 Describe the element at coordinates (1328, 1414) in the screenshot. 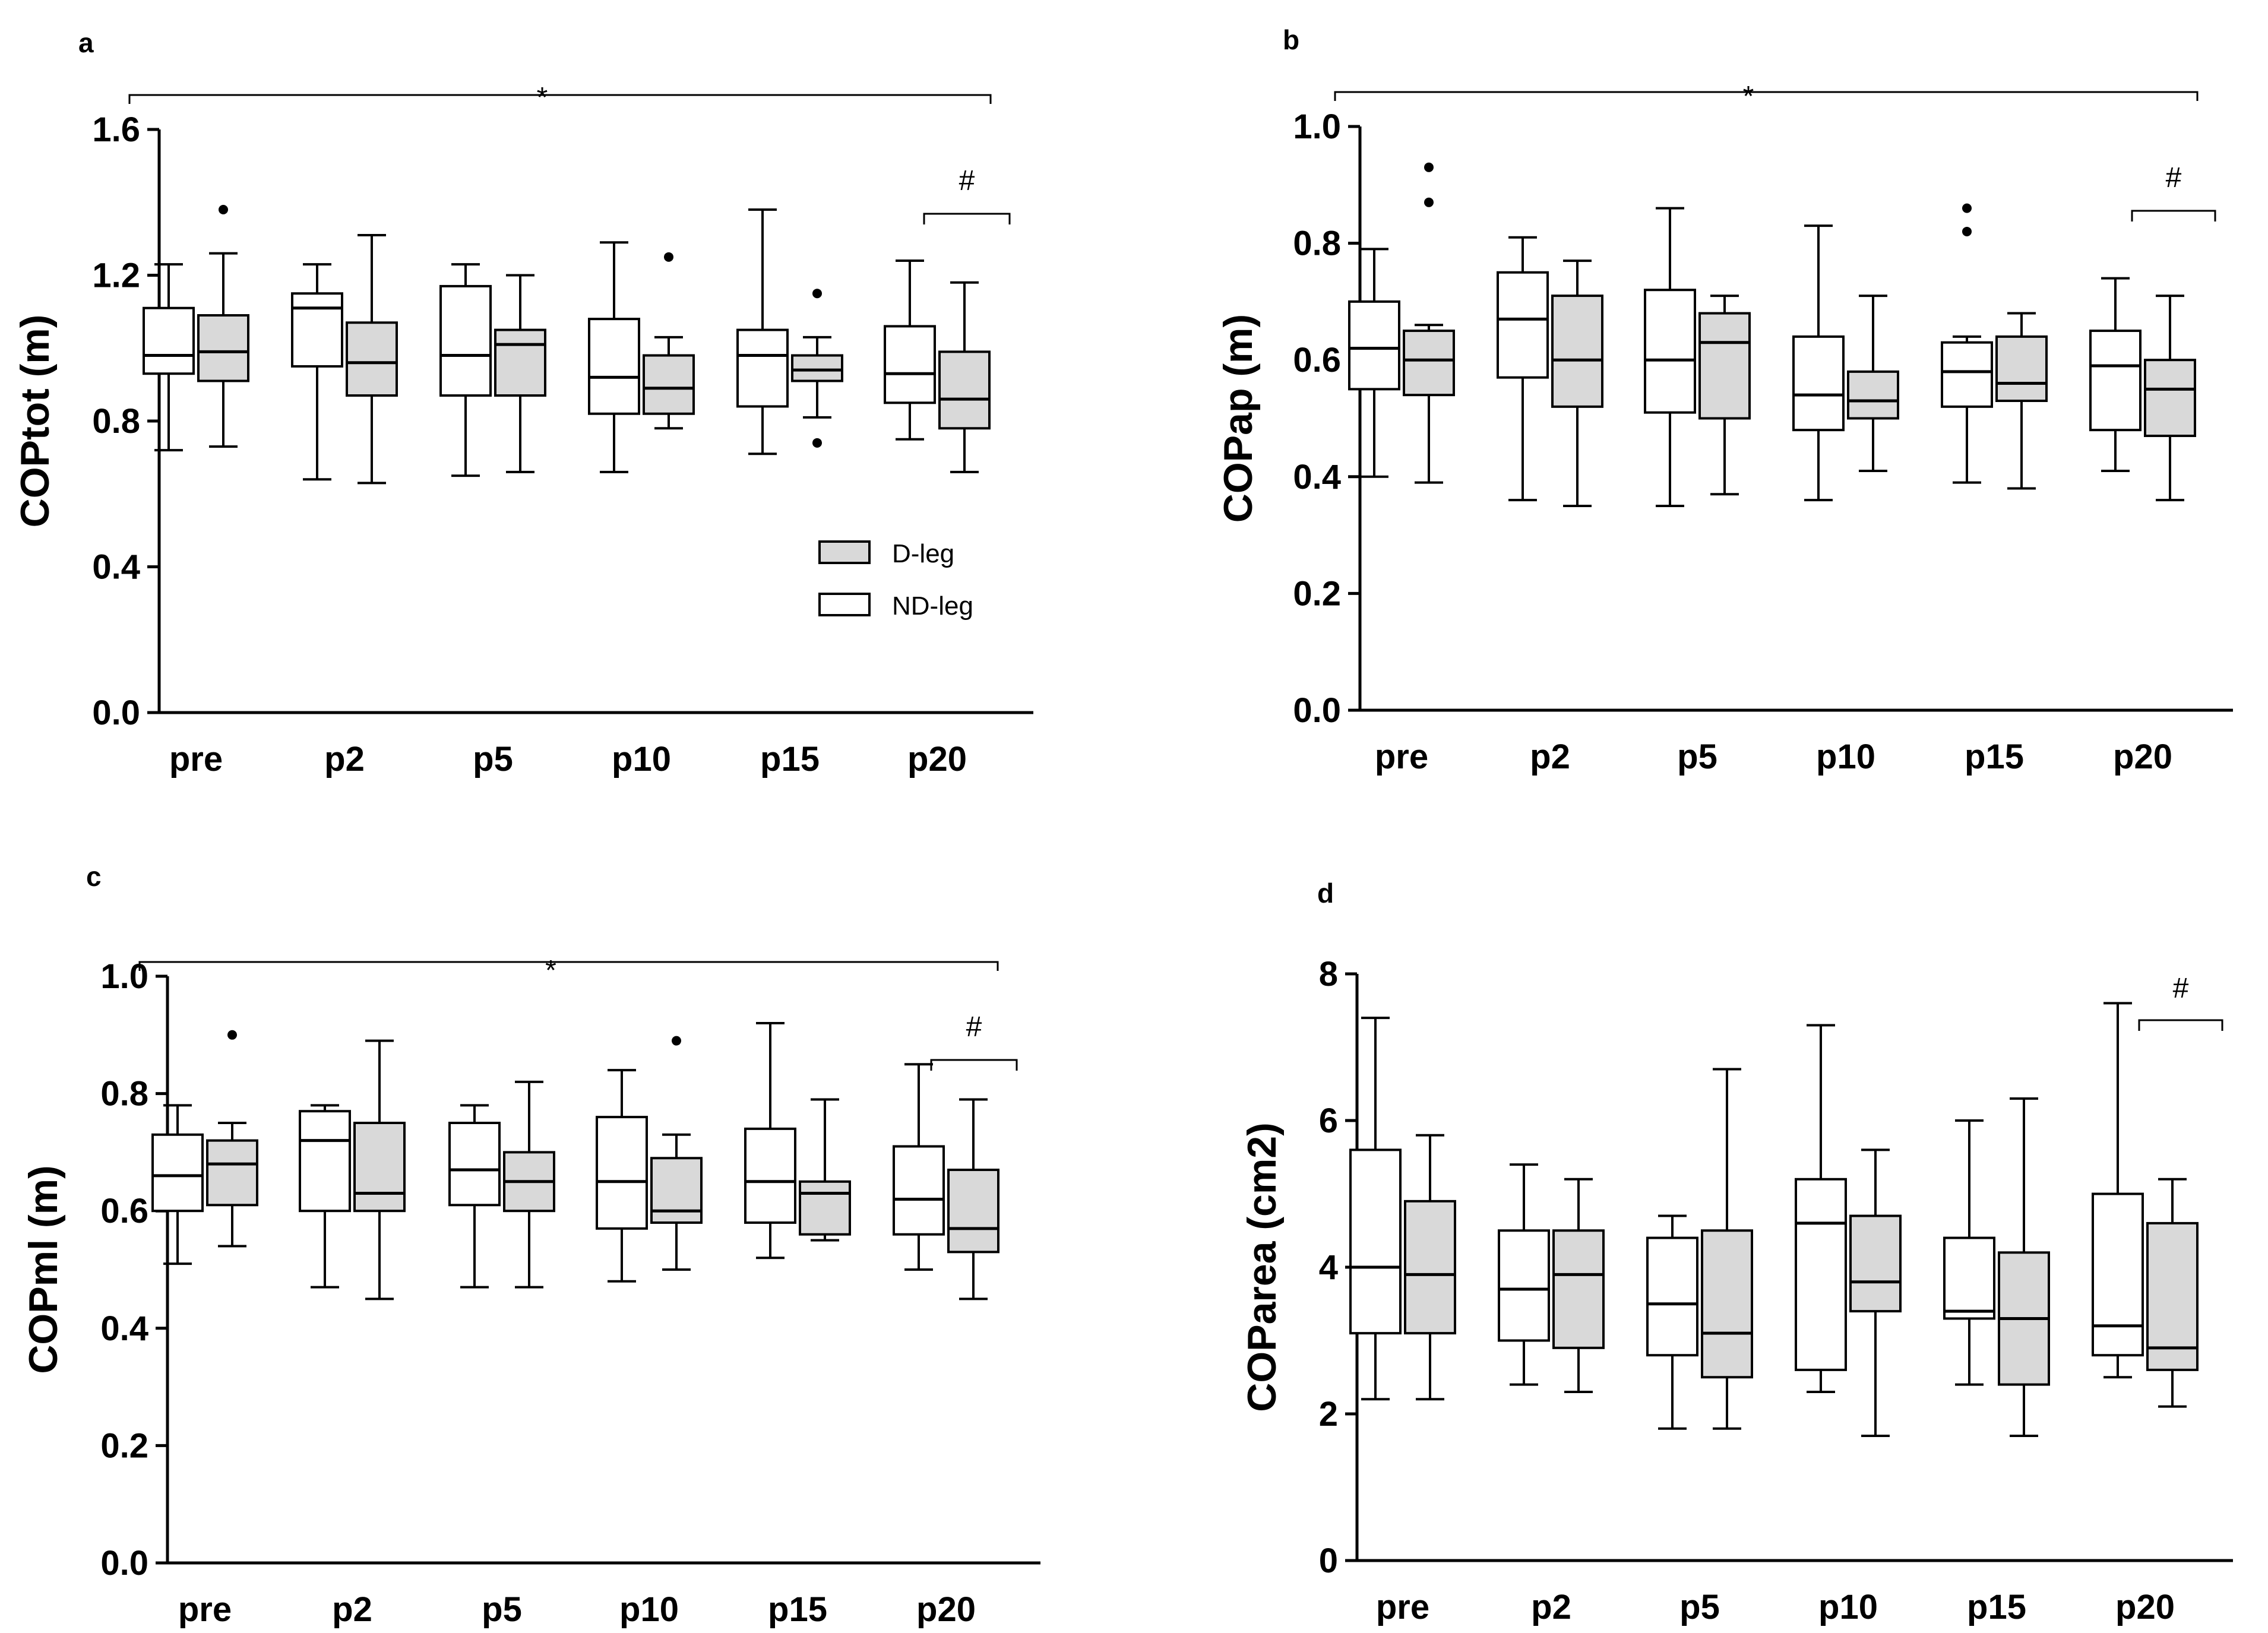

I see `y-tick-label: 2` at that location.